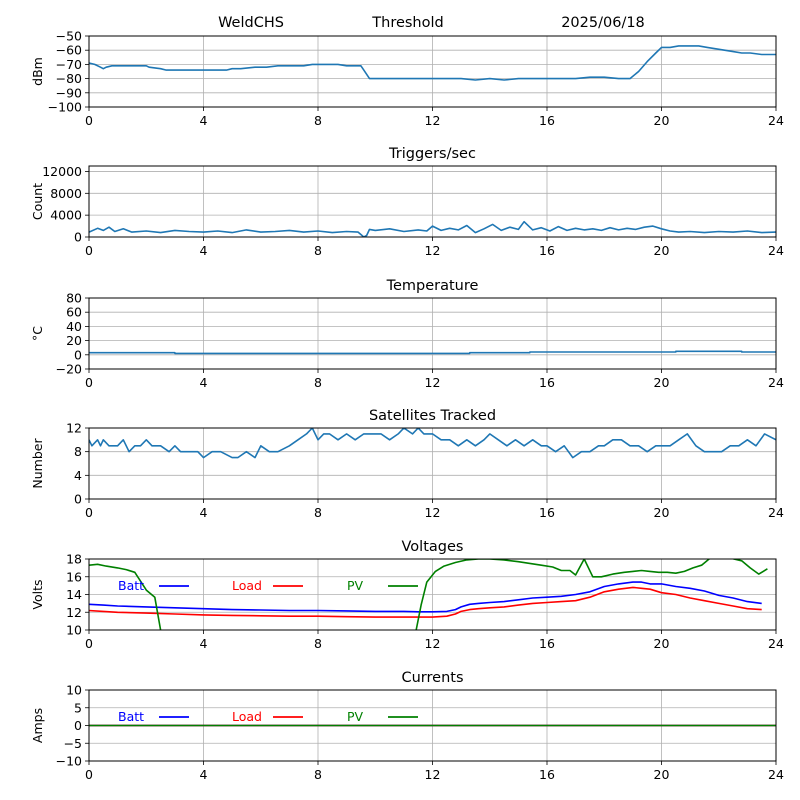 This screenshot has height=800, width=800. Describe the element at coordinates (65, 107) in the screenshot. I see `y-tick-label: −100` at that location.